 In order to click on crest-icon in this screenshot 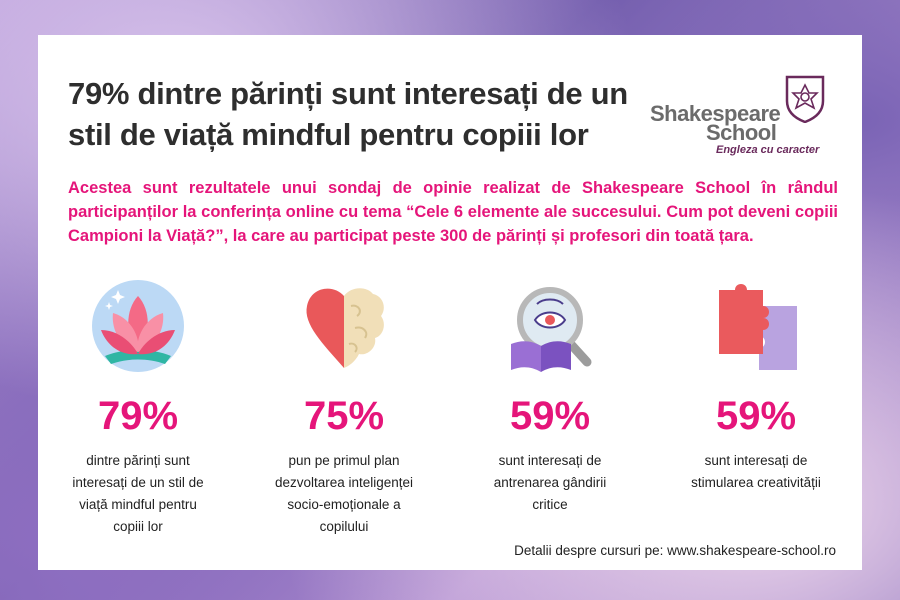, I will do `click(805, 99)`.